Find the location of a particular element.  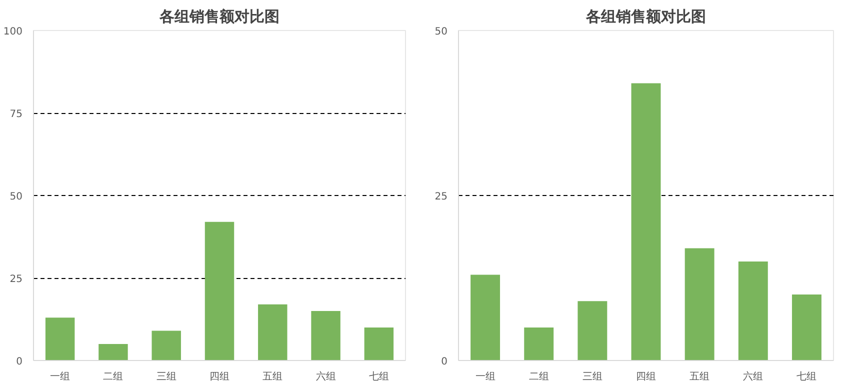

y-tick-label: 75 is located at coordinates (16, 114).